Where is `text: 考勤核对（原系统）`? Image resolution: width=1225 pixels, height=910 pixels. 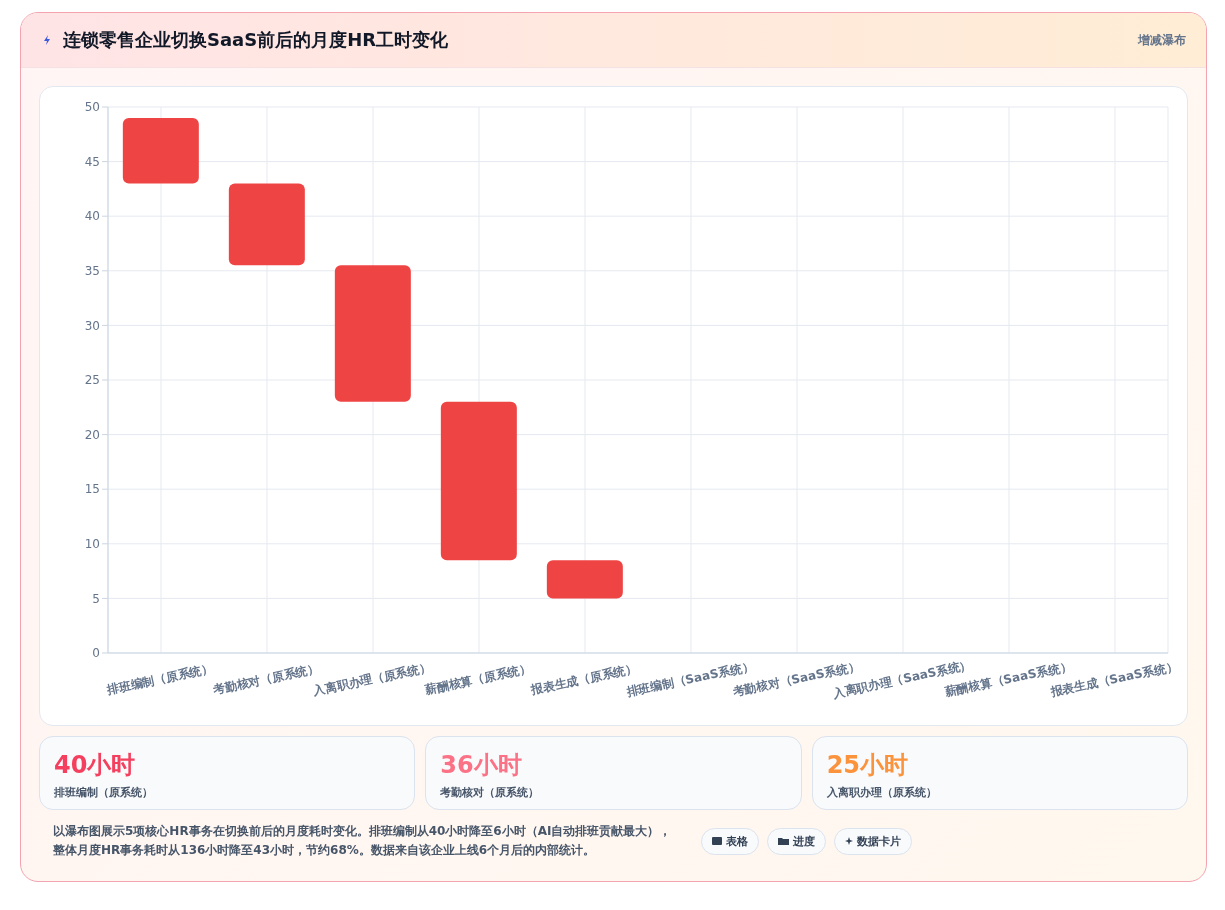 text: 考勤核对（原系统） is located at coordinates (490, 792).